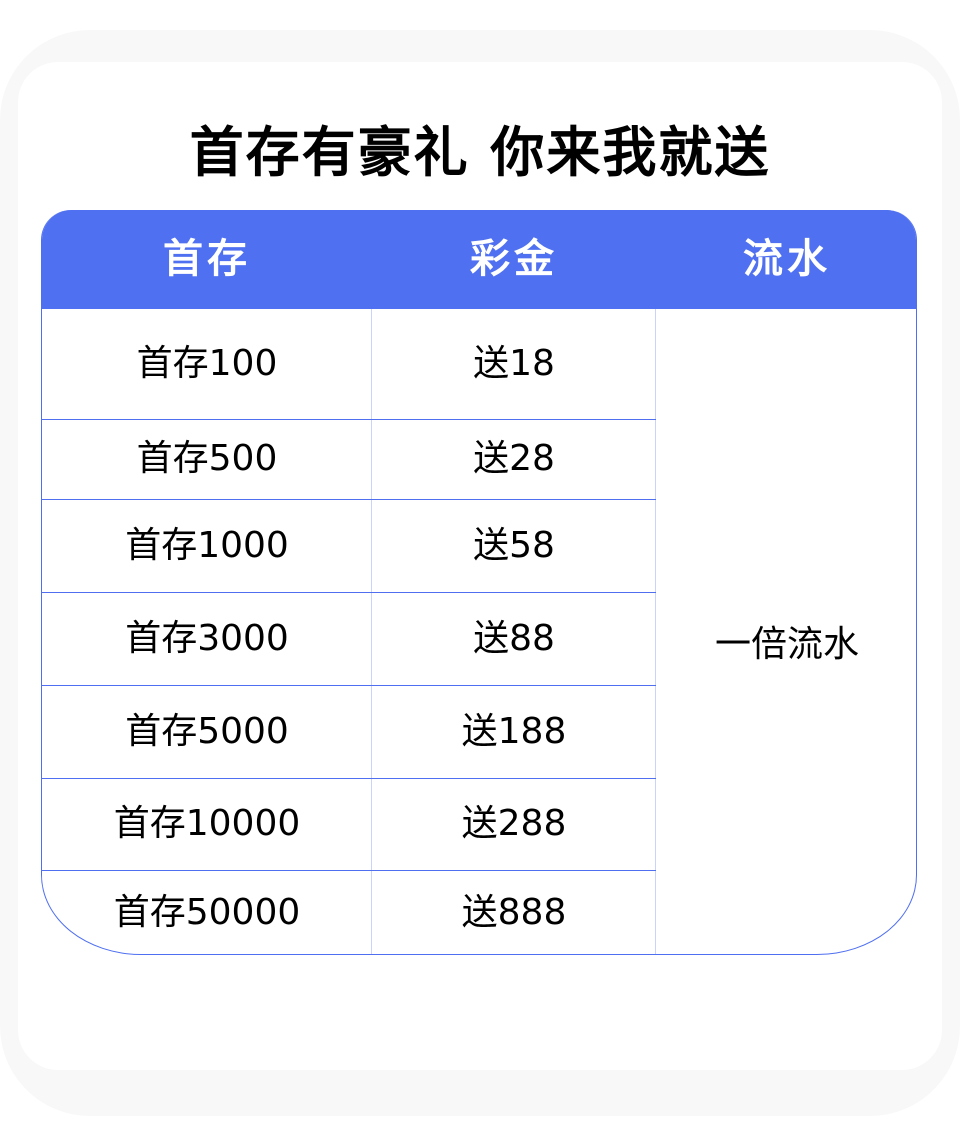 This screenshot has height=1146, width=960. I want to click on header-bonus: 彩金, so click(514, 259).